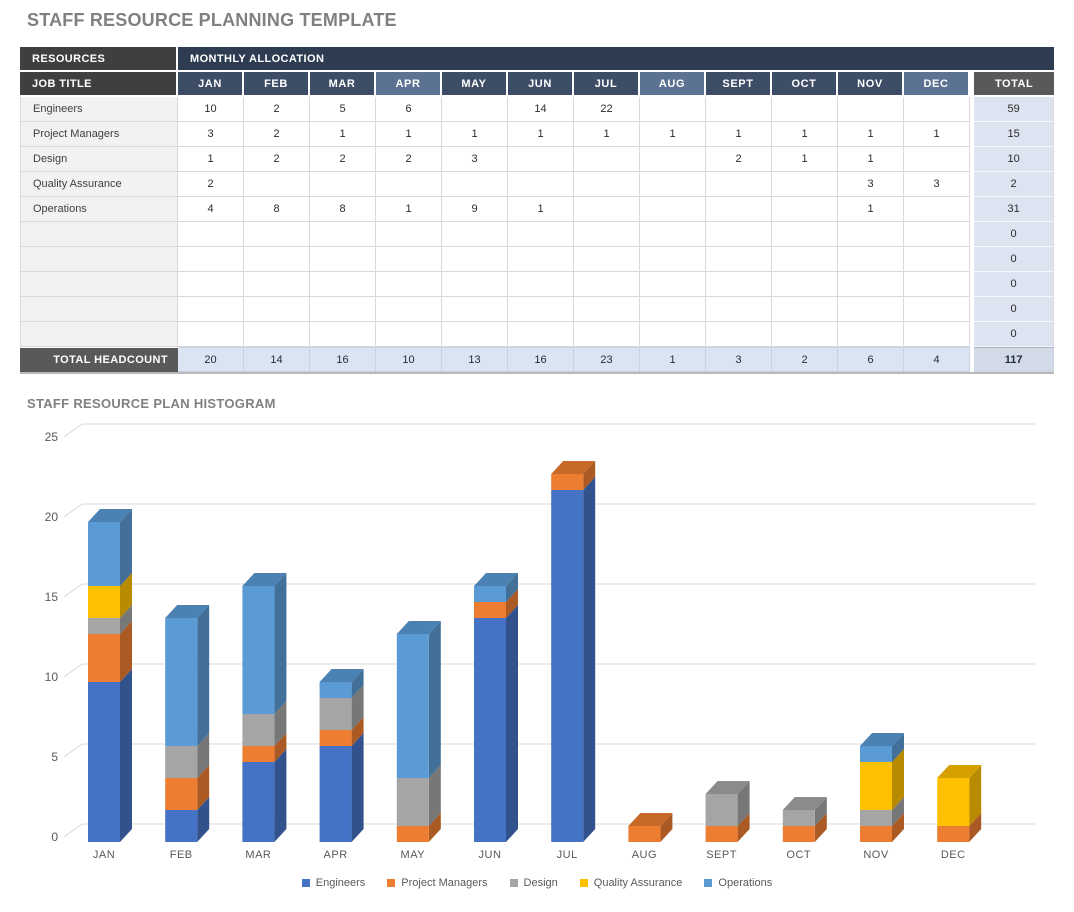  Describe the element at coordinates (871, 134) in the screenshot. I see `allocation-cell-r1-c10: 1` at that location.